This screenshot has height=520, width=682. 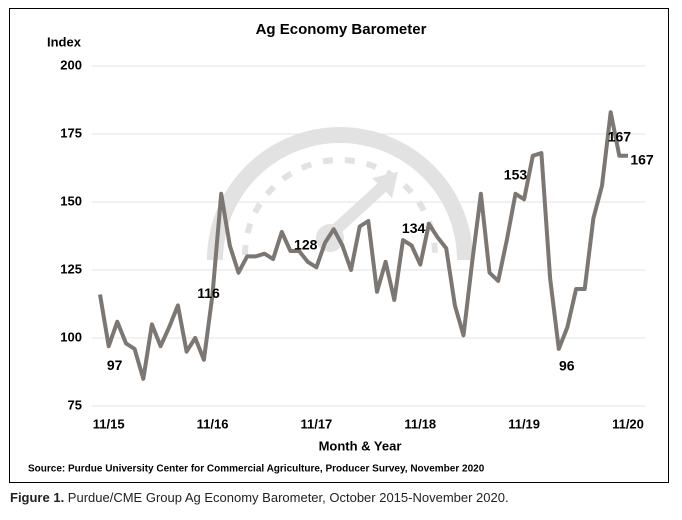 What do you see at coordinates (64, 41) in the screenshot?
I see `y-axis-title: Index` at bounding box center [64, 41].